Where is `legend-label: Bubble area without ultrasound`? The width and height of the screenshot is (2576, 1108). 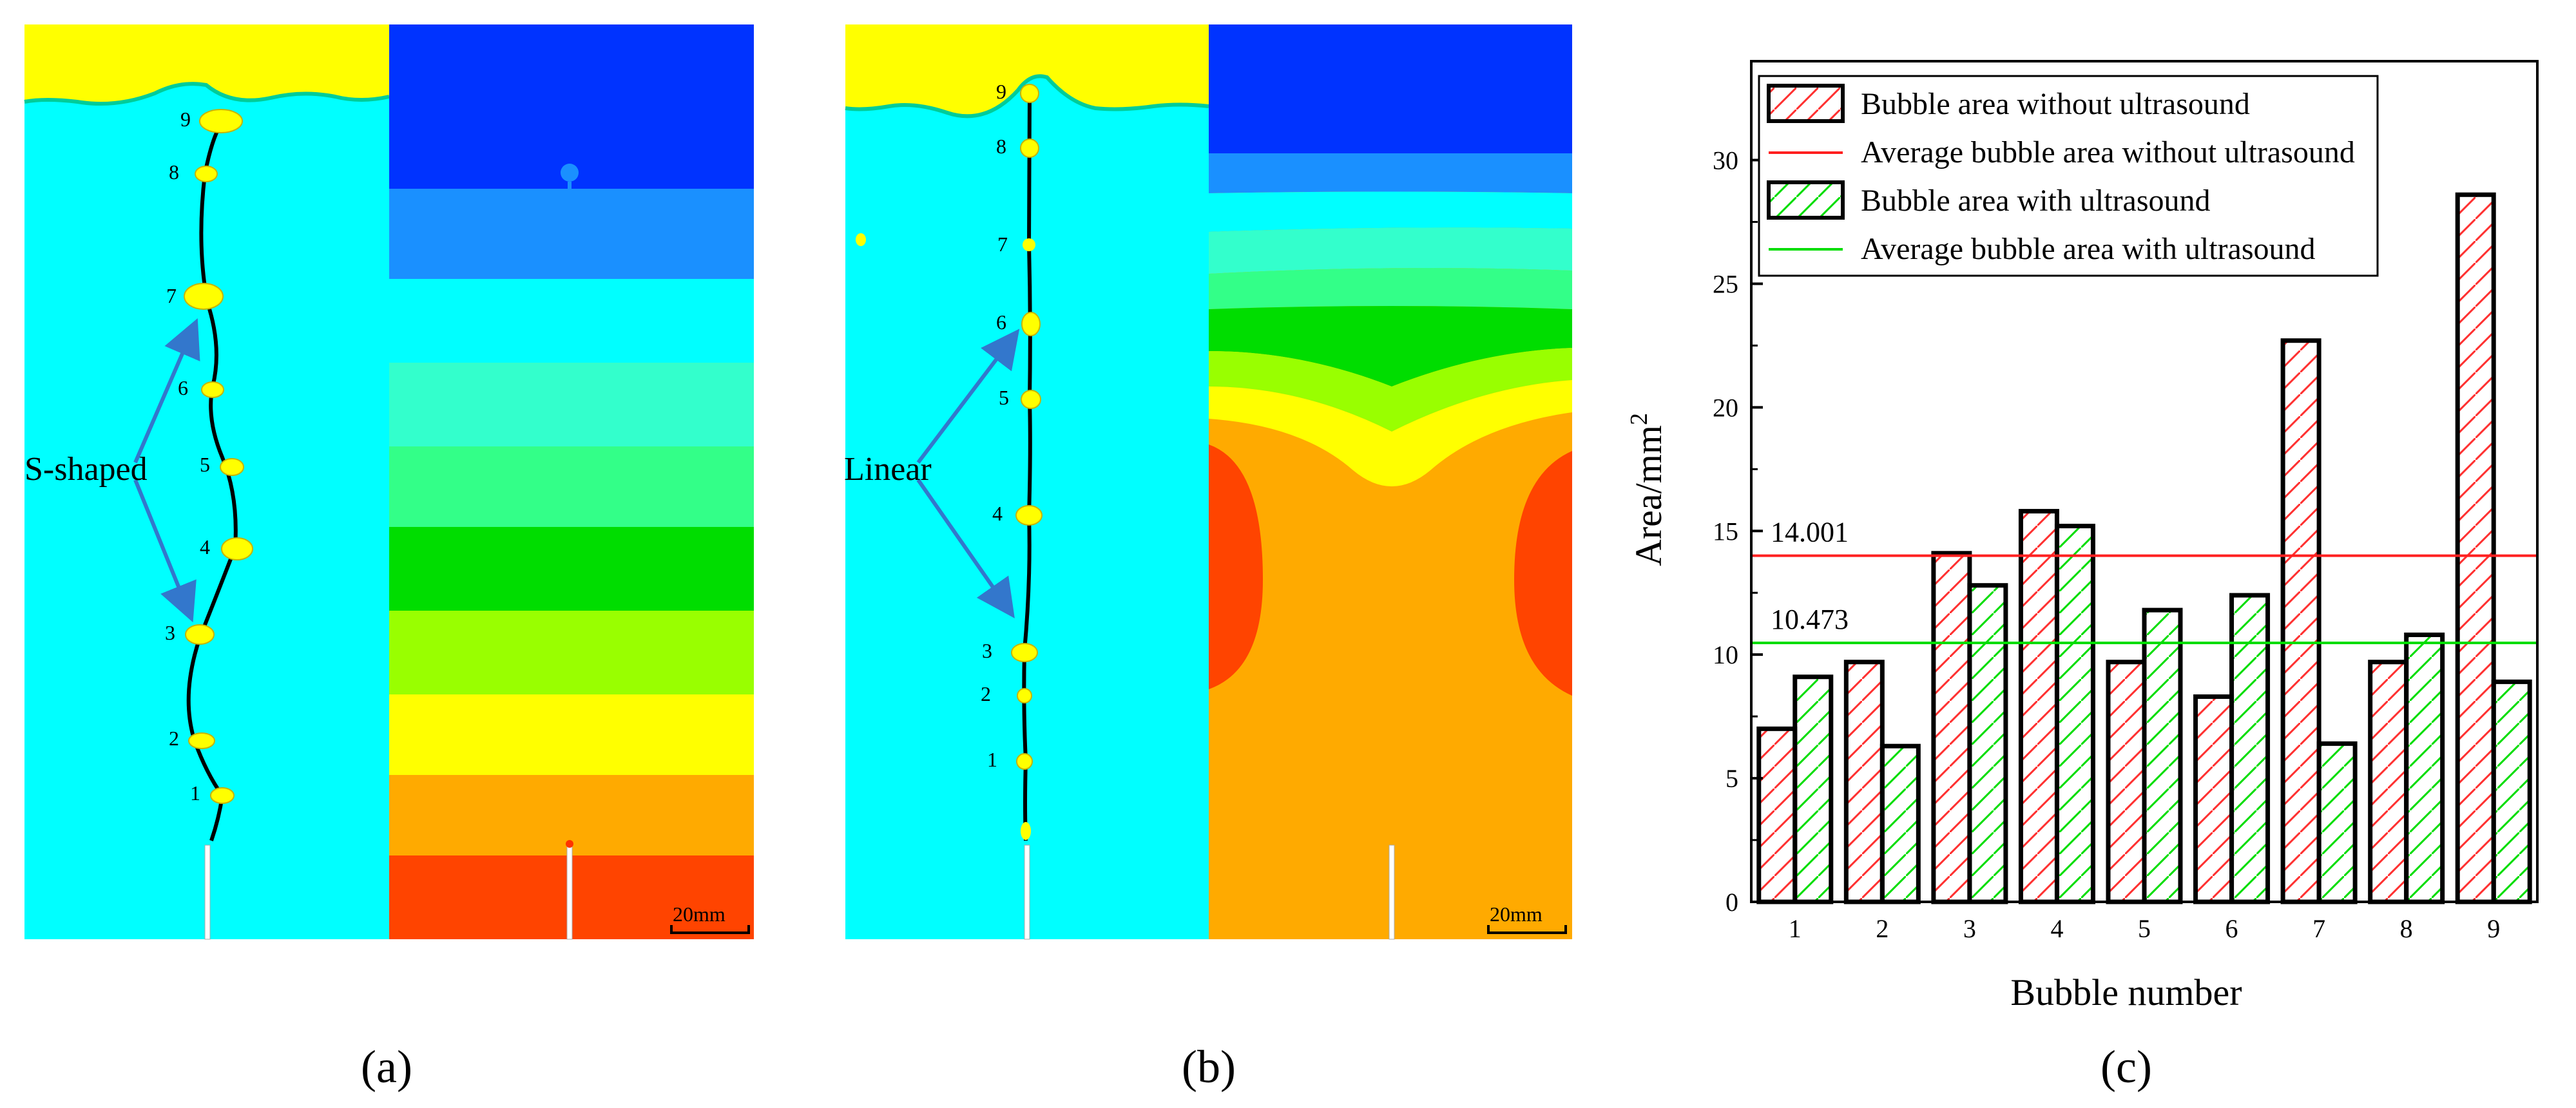
legend-label: Bubble area without ultrasound is located at coordinates (2055, 104).